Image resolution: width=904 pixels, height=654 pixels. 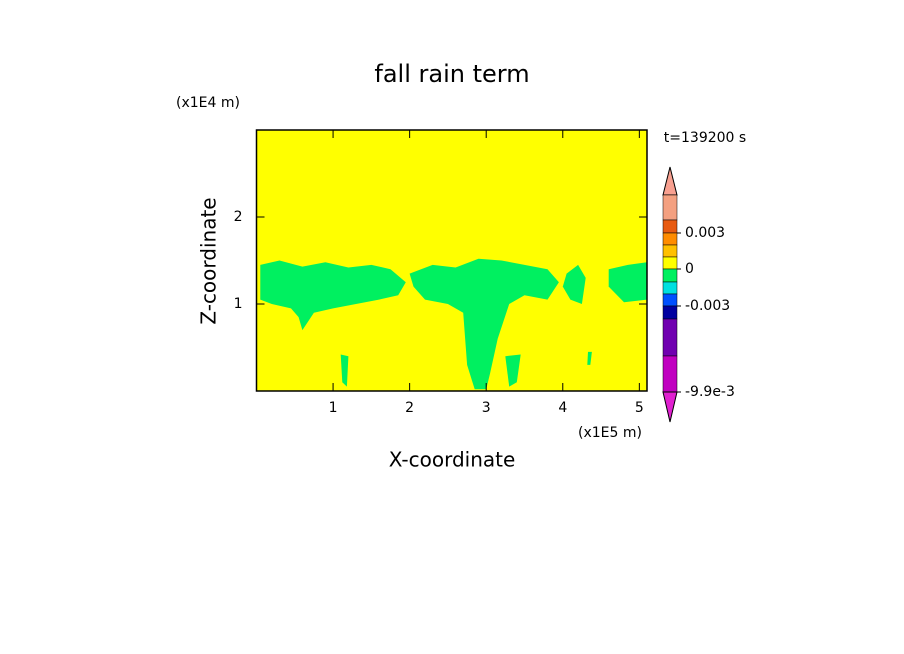 I want to click on annotation: t=139200 s, so click(x=705, y=138).